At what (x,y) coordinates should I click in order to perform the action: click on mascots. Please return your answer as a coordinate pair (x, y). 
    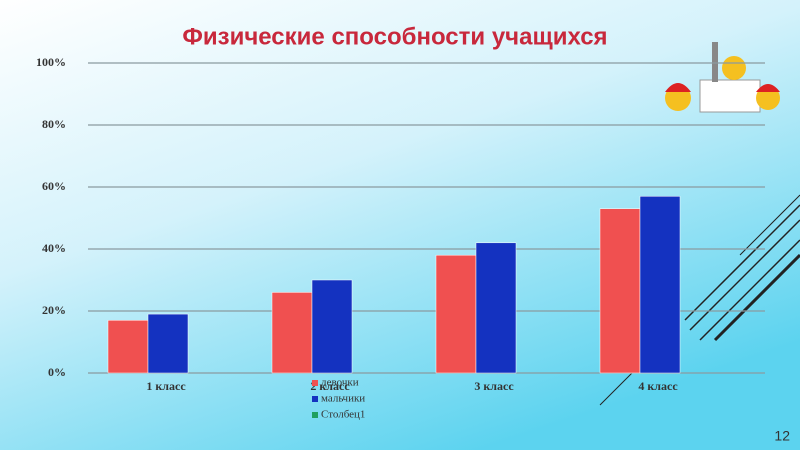
    Looking at the image, I should click on (722, 77).